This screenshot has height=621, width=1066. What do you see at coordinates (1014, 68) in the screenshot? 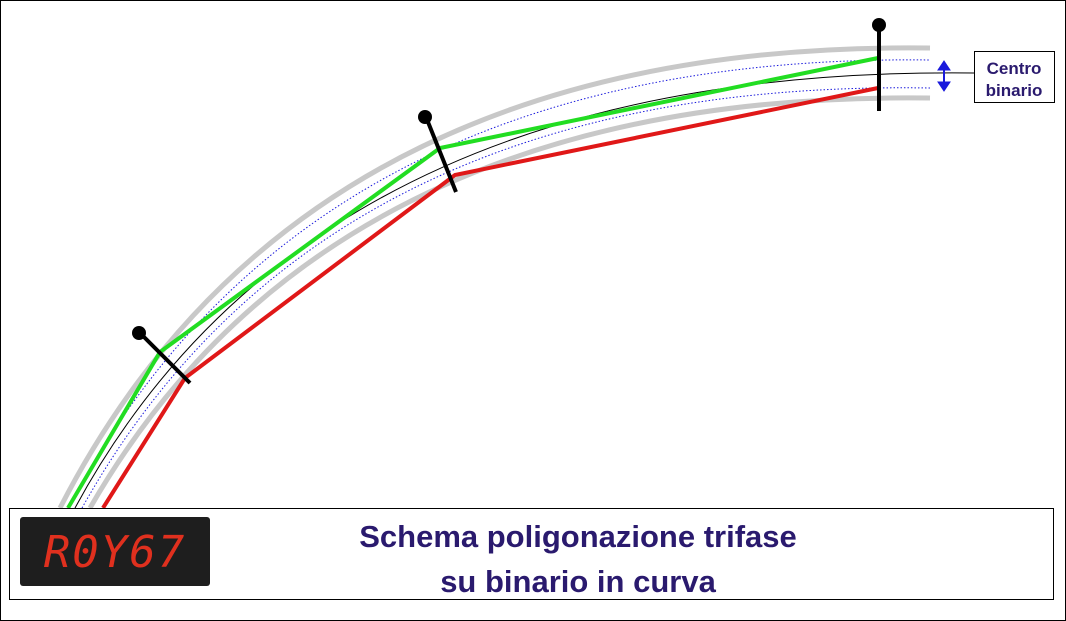
I see `label-line: Centro` at bounding box center [1014, 68].